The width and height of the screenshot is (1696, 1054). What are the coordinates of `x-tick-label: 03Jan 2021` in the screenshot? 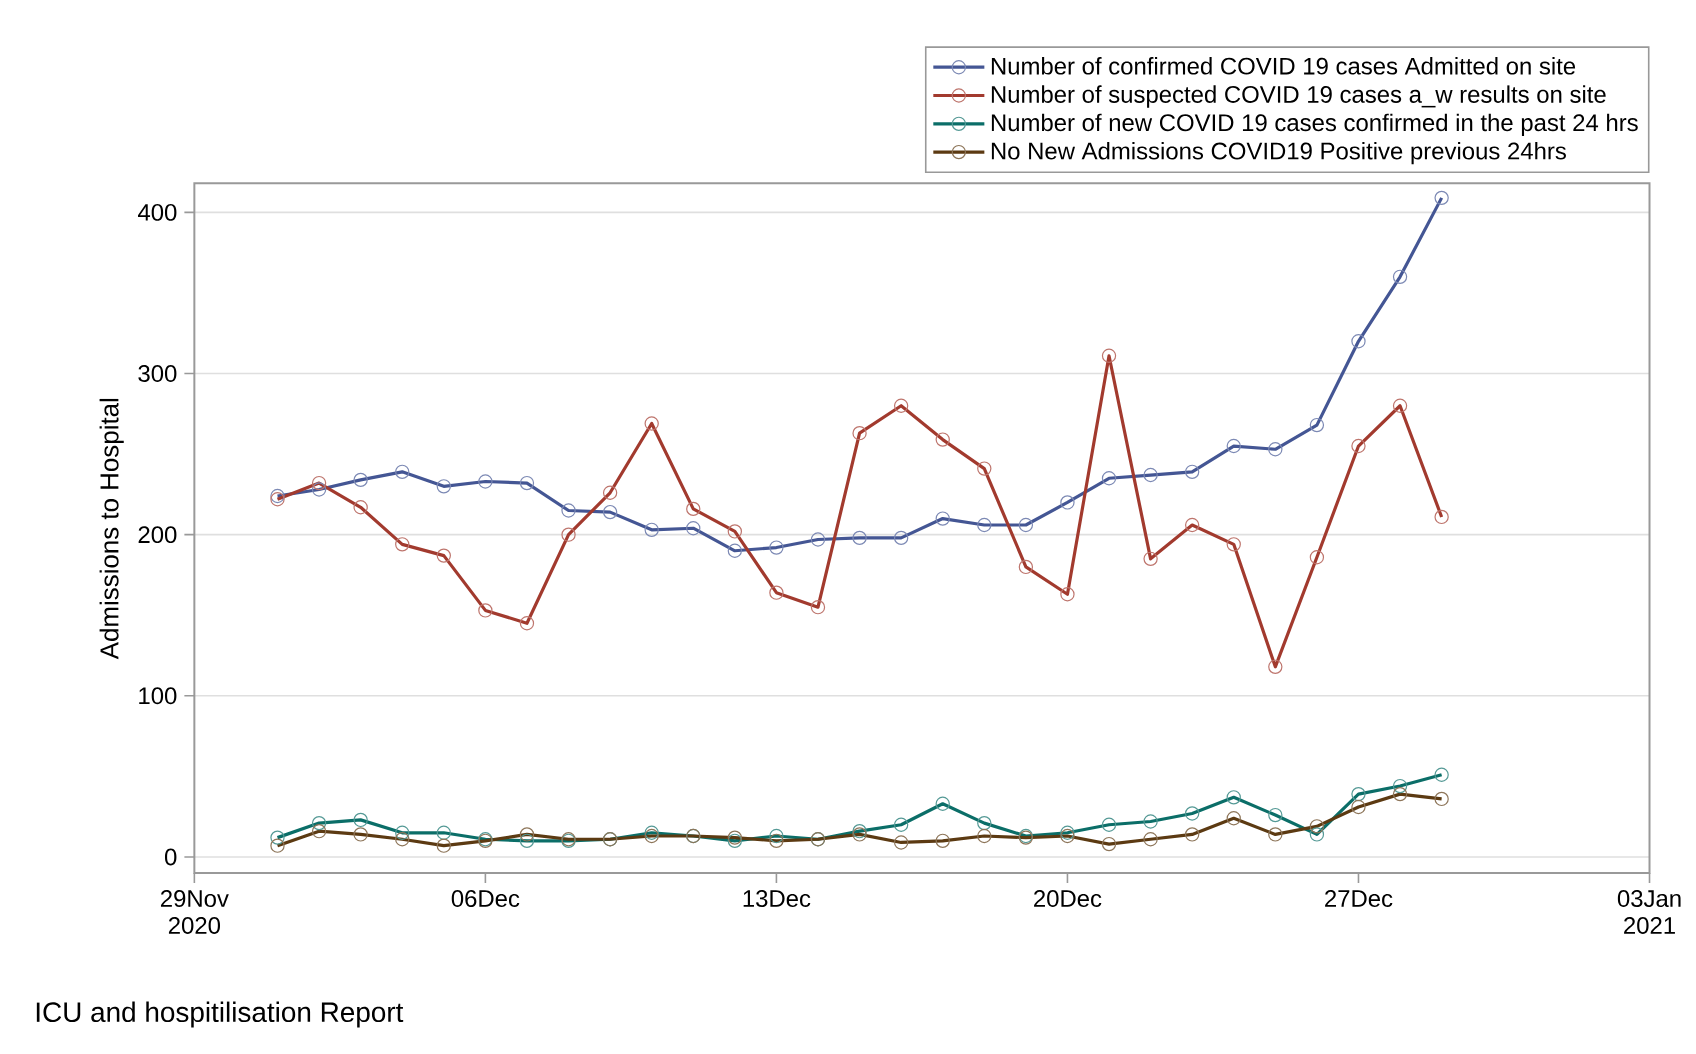 It's located at (1649, 911).